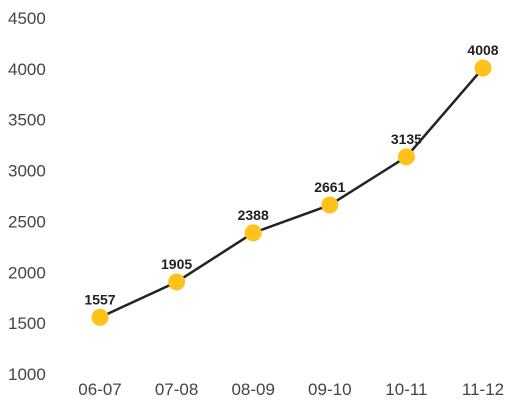 This screenshot has height=403, width=507. Describe the element at coordinates (27, 221) in the screenshot. I see `y-tick-label: 2500` at that location.